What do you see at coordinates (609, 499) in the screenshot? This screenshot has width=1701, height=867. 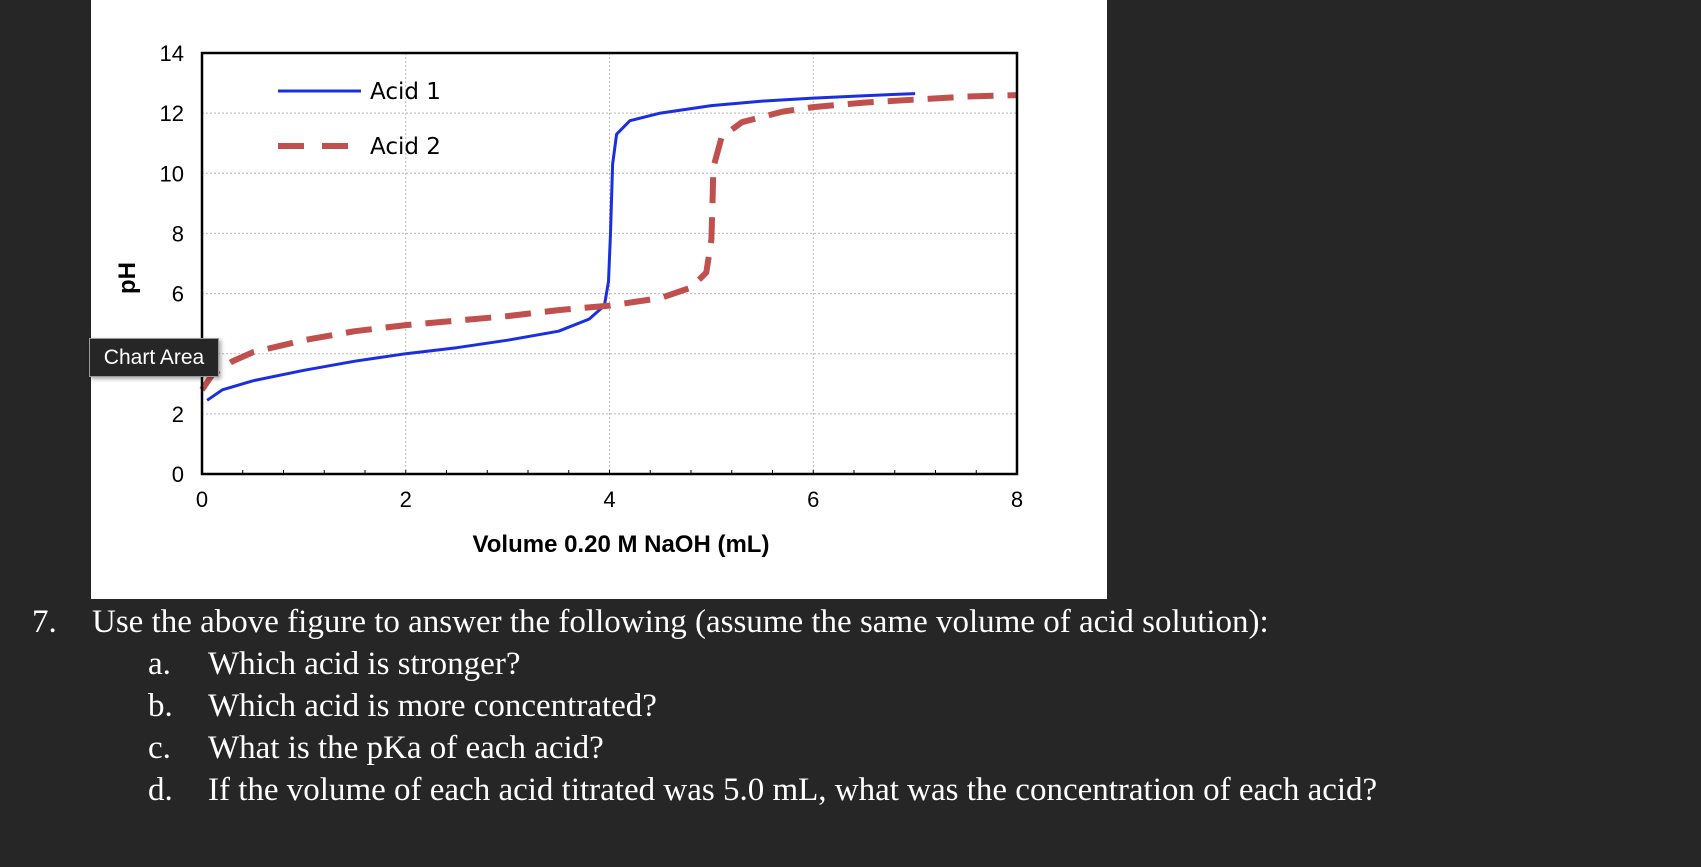 I see `x-tick-label: 4` at bounding box center [609, 499].